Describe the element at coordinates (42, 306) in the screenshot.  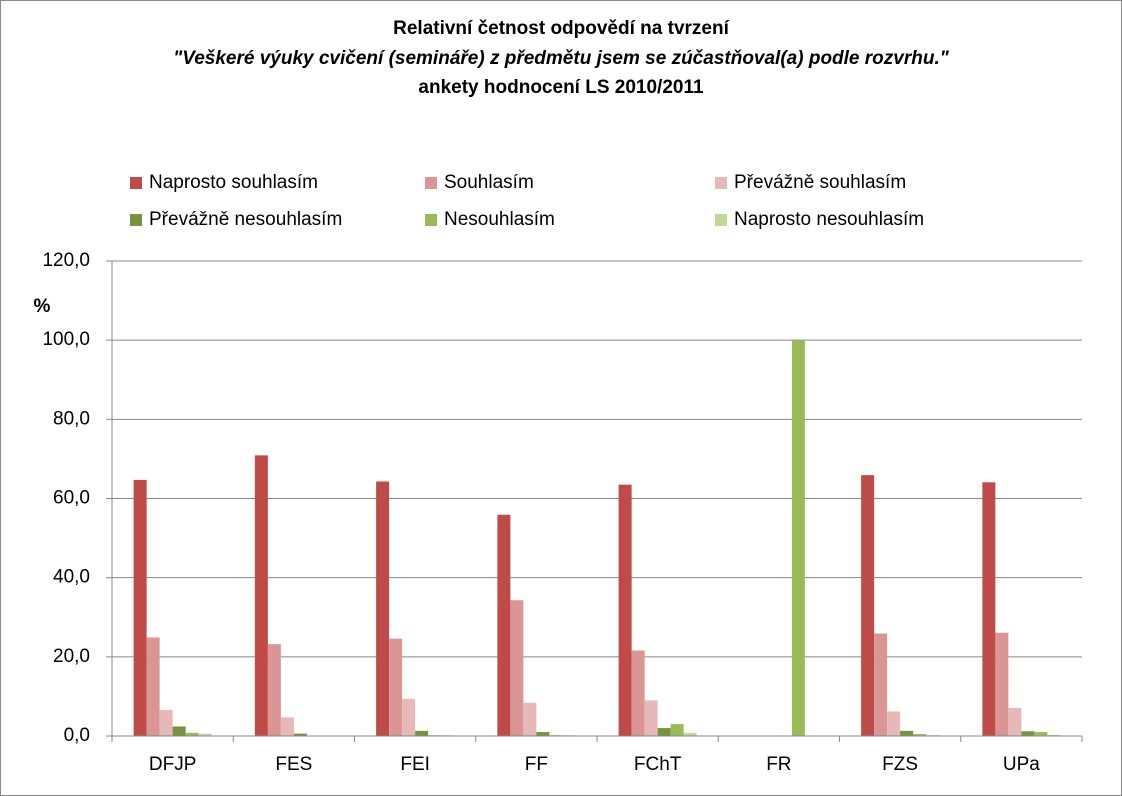
I see `y-axis-label: %` at that location.